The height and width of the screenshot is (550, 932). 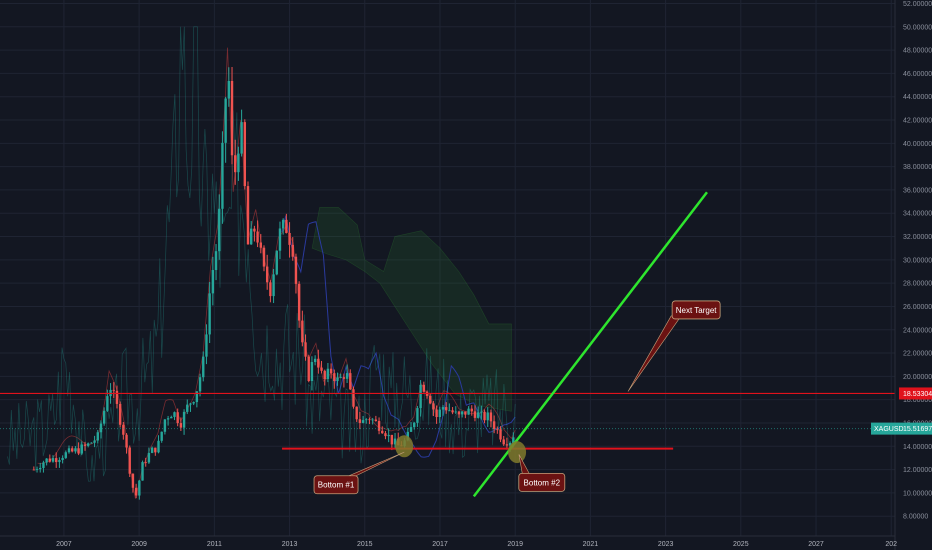 I want to click on y-tick-label: 24.00000, so click(x=917, y=330).